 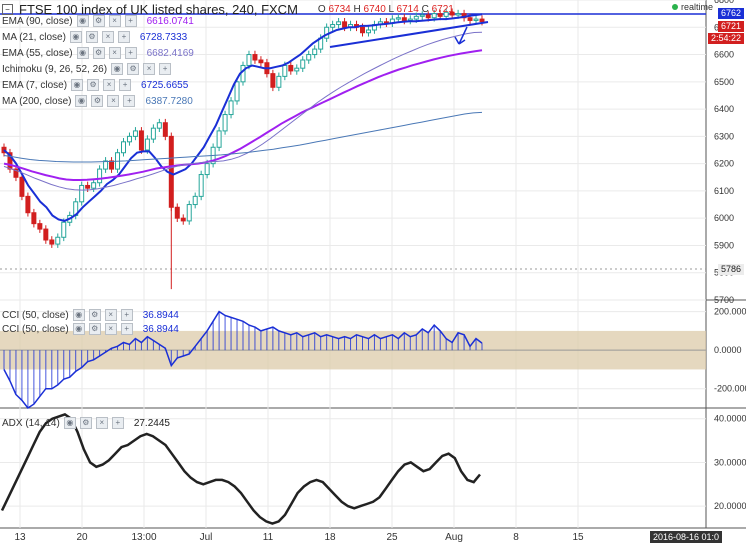 I want to click on x-tick-label: 11, so click(x=268, y=537).